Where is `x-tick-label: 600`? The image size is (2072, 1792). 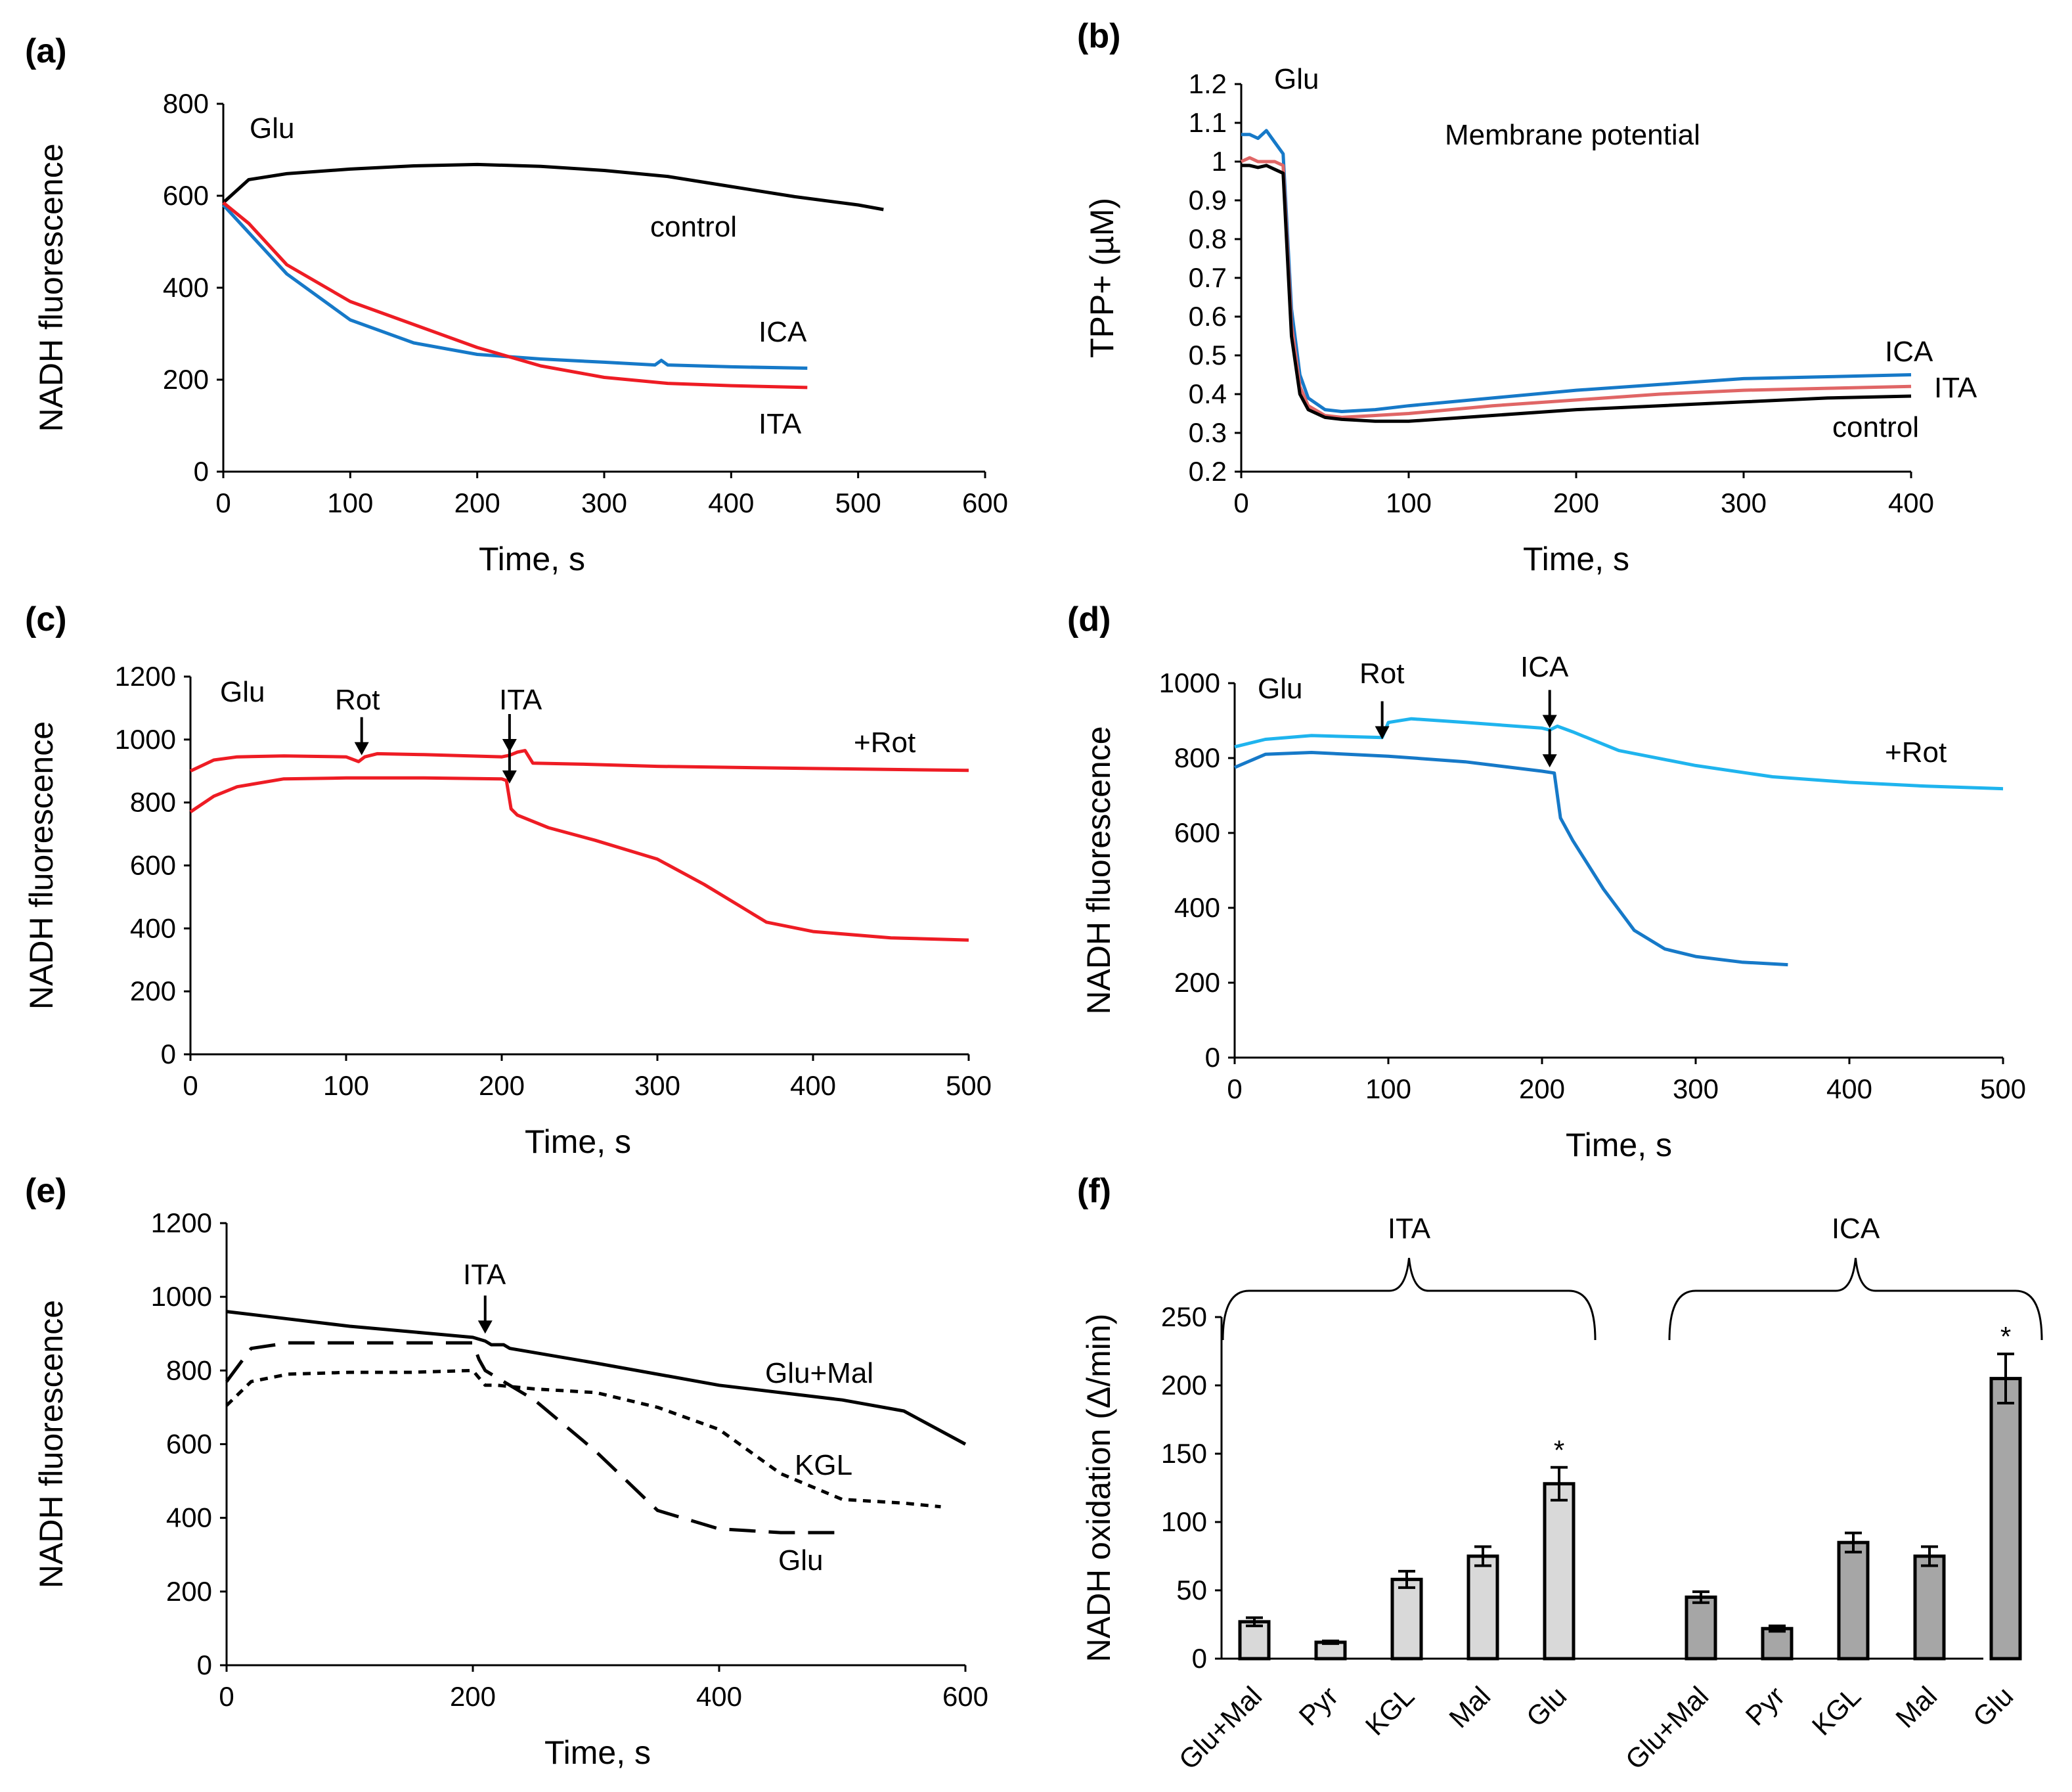
x-tick-label: 600 is located at coordinates (965, 1696).